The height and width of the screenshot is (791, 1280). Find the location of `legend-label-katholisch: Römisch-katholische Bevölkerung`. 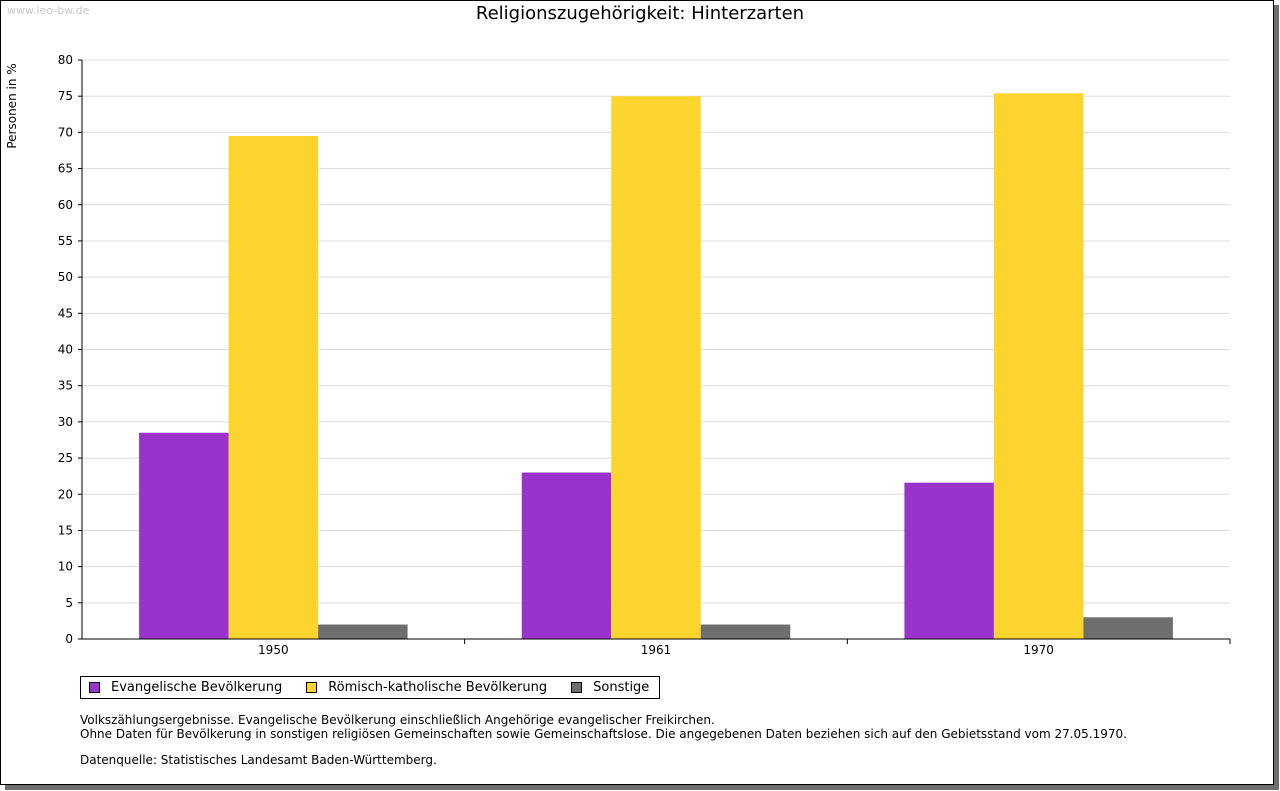

legend-label-katholisch: Römisch-katholische Bevölkerung is located at coordinates (438, 687).